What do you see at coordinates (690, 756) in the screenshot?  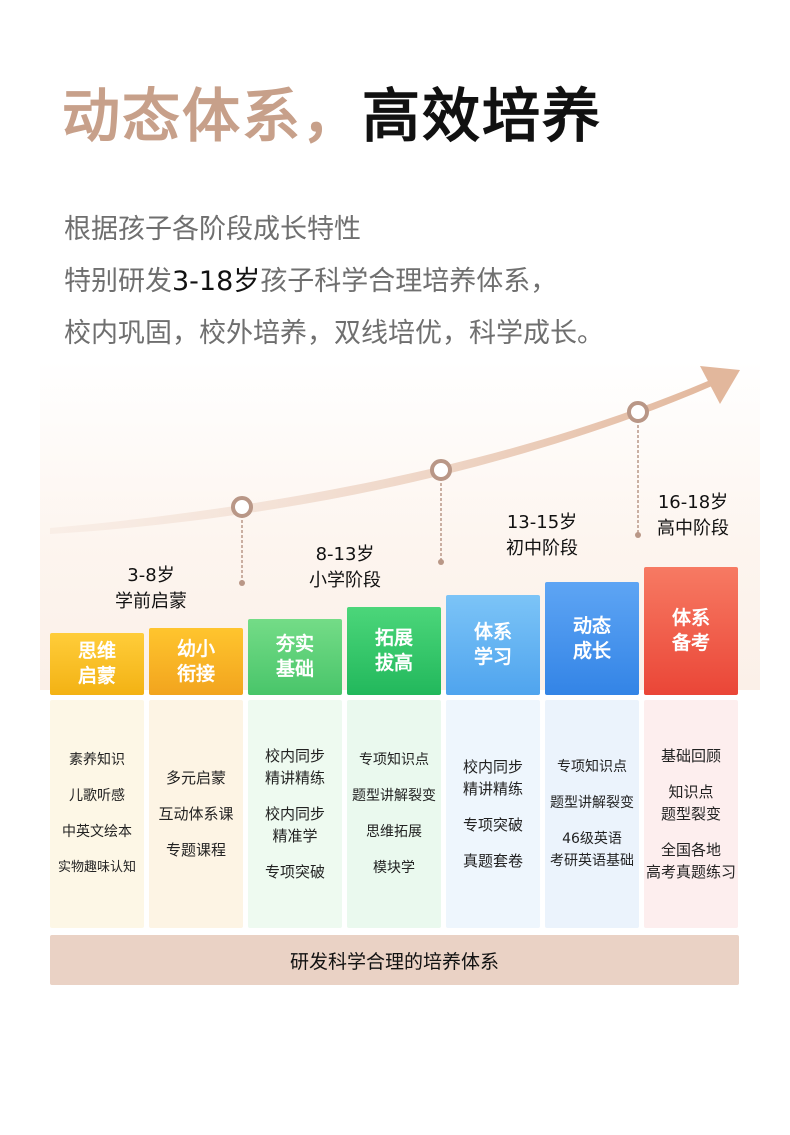 I see `list-item: 基础回顾` at bounding box center [690, 756].